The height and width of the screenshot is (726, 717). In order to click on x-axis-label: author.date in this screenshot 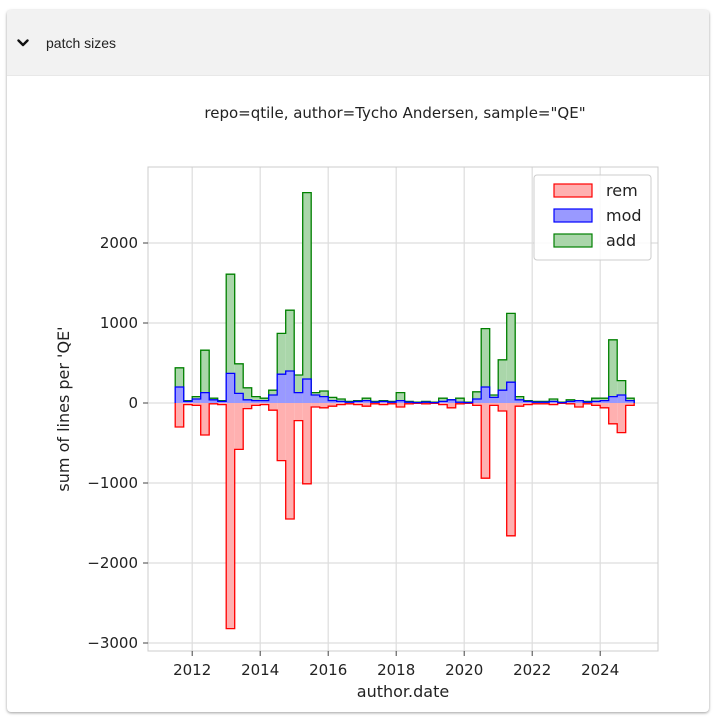, I will do `click(403, 691)`.